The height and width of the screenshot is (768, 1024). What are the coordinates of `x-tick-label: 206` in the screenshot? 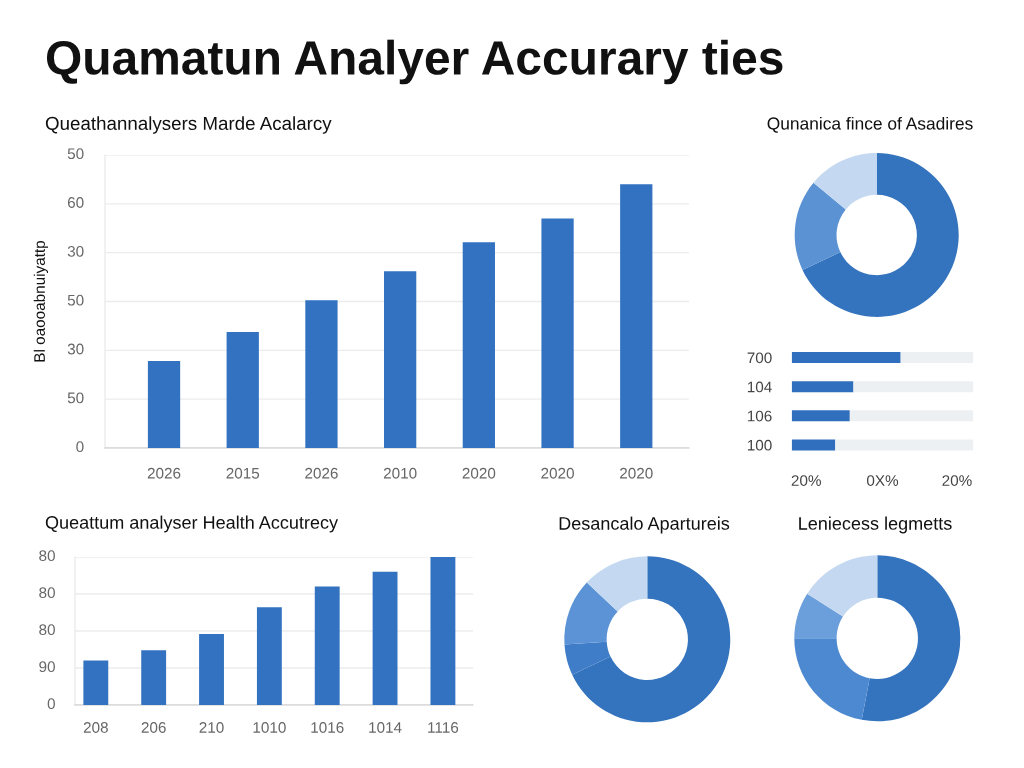 It's located at (153, 727).